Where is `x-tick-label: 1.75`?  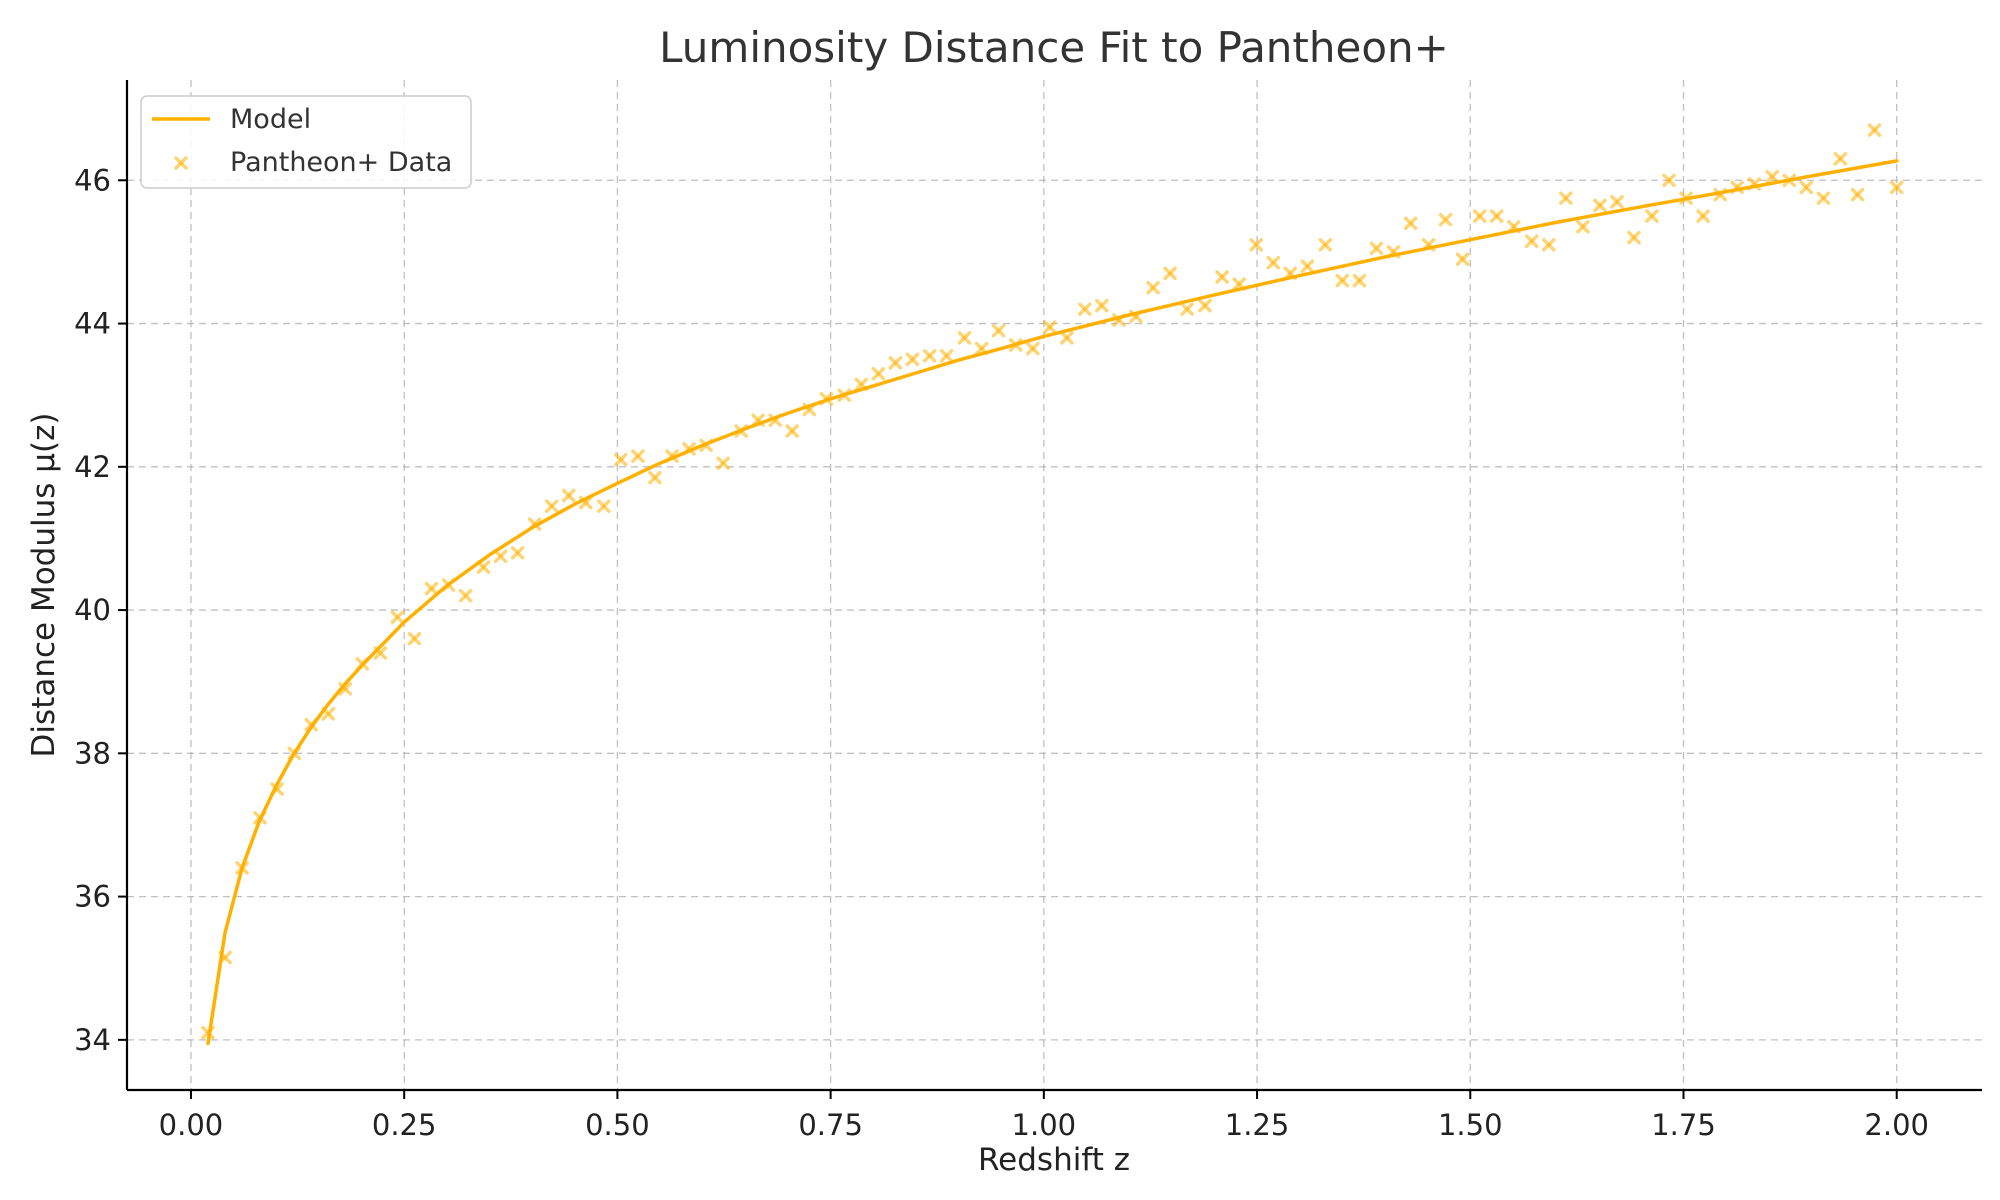
x-tick-label: 1.75 is located at coordinates (1683, 1125).